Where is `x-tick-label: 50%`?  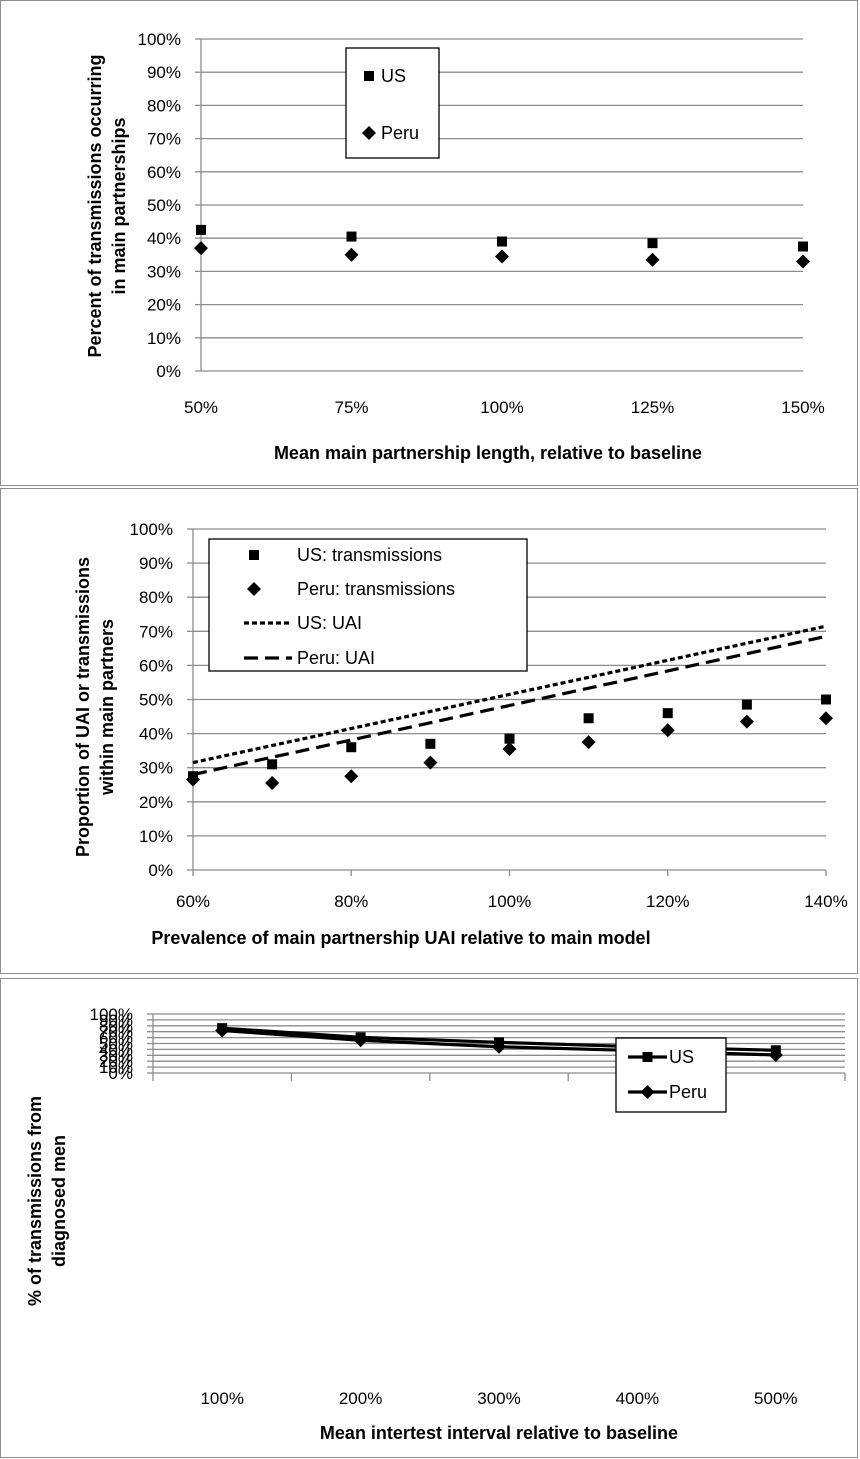 x-tick-label: 50% is located at coordinates (201, 407).